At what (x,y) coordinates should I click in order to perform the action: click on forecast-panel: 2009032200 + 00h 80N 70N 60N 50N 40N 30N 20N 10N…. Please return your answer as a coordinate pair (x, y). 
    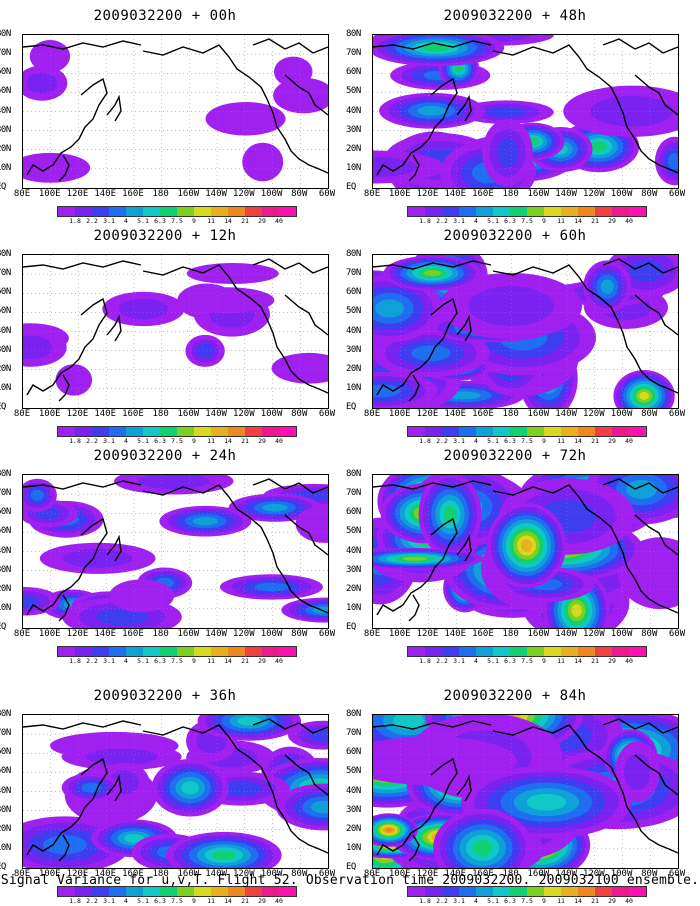
    Looking at the image, I should click on (167, 116).